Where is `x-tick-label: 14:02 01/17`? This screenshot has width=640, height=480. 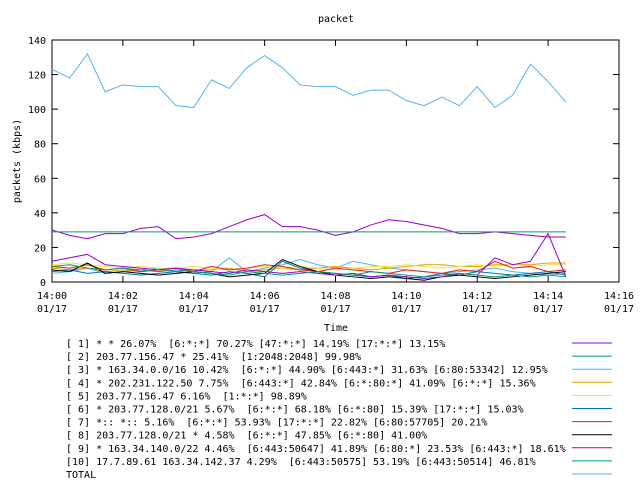
x-tick-label: 14:02 01/17 is located at coordinates (123, 303).